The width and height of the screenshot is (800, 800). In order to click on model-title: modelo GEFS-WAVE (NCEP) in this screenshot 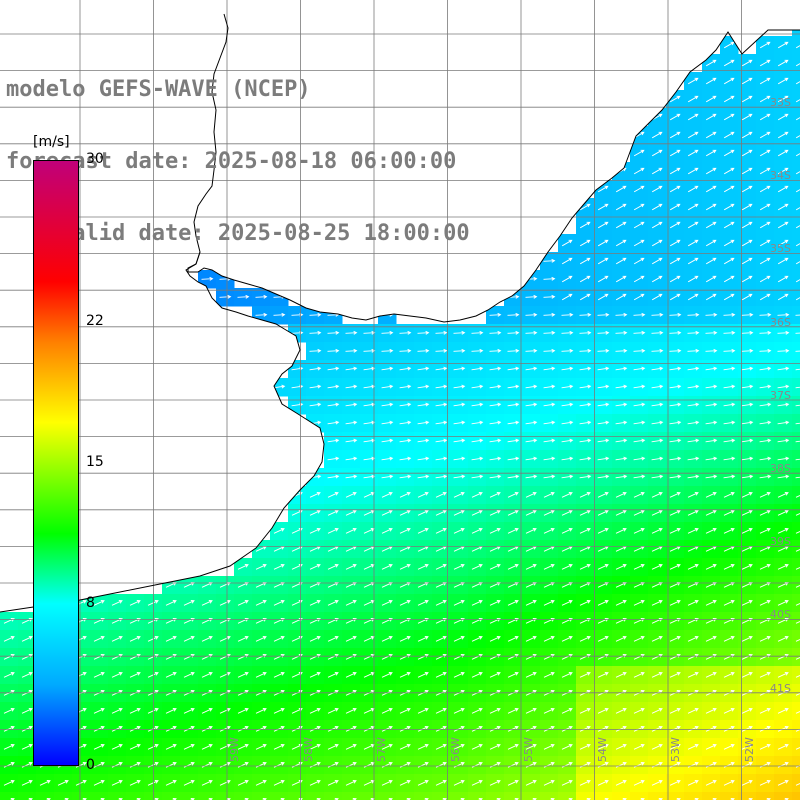, I will do `click(158, 89)`.